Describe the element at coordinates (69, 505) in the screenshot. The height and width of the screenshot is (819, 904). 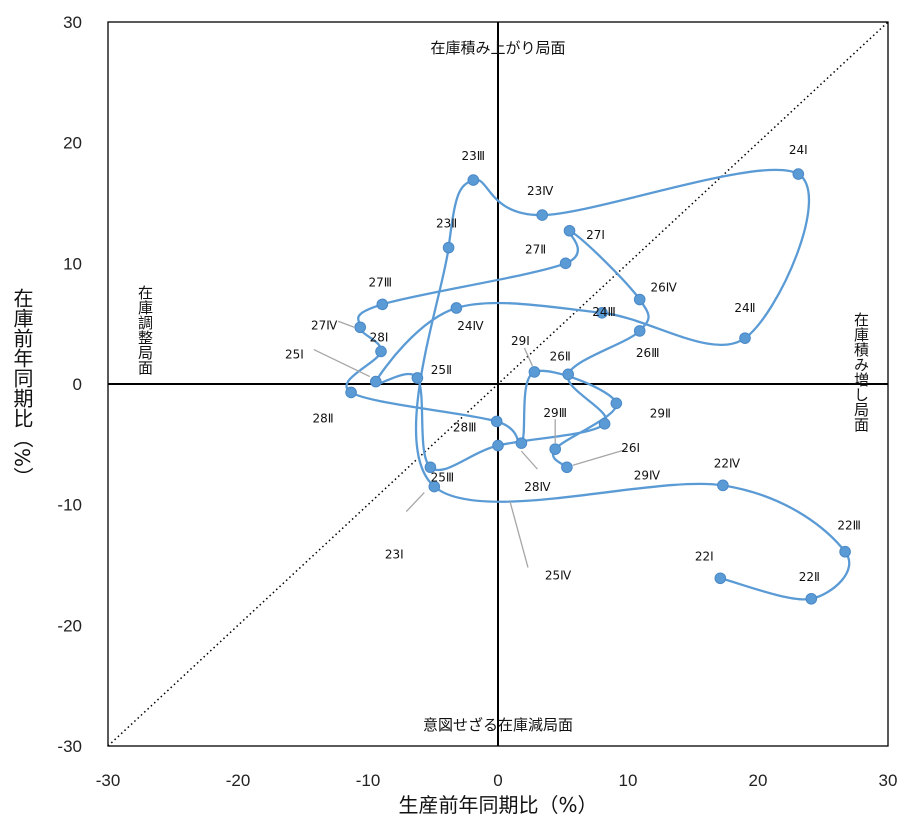
I see `y-tick-label: -10` at that location.